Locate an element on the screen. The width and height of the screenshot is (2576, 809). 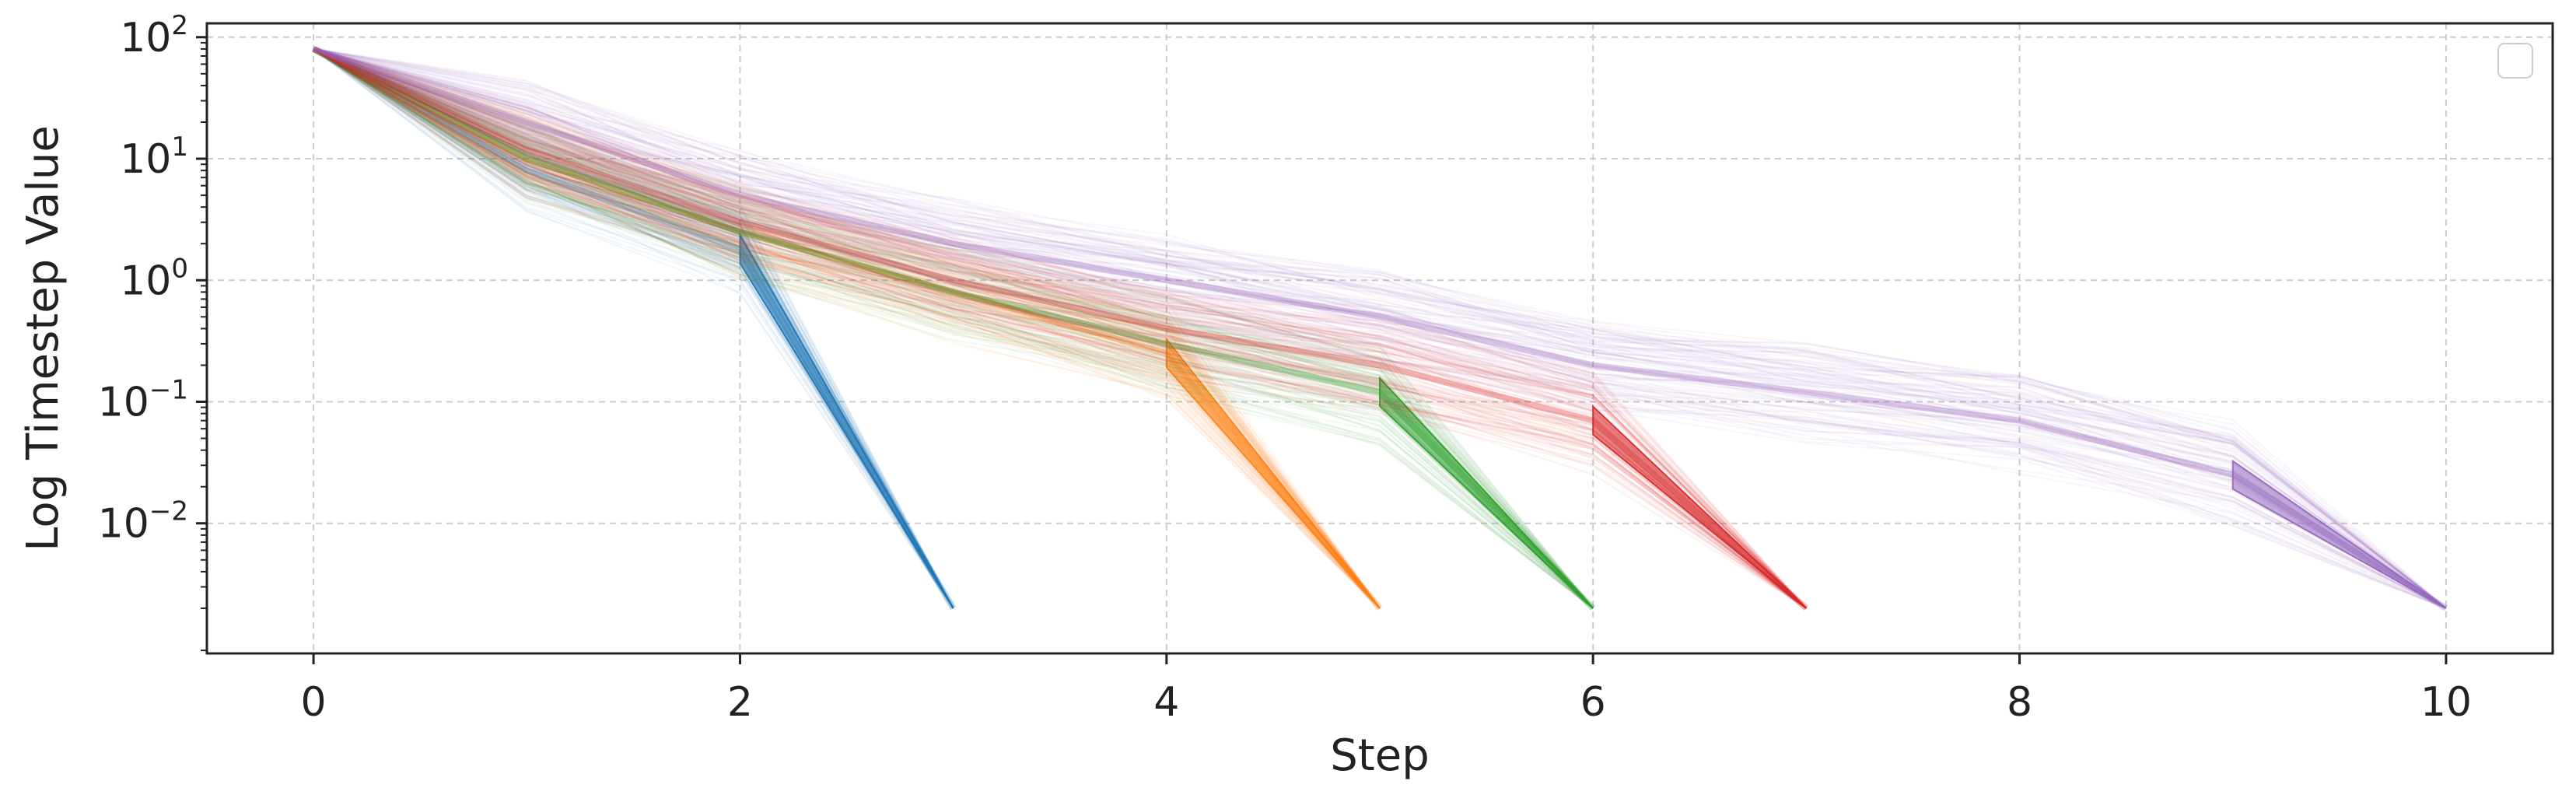
x-tick-label: 4 is located at coordinates (1166, 702).